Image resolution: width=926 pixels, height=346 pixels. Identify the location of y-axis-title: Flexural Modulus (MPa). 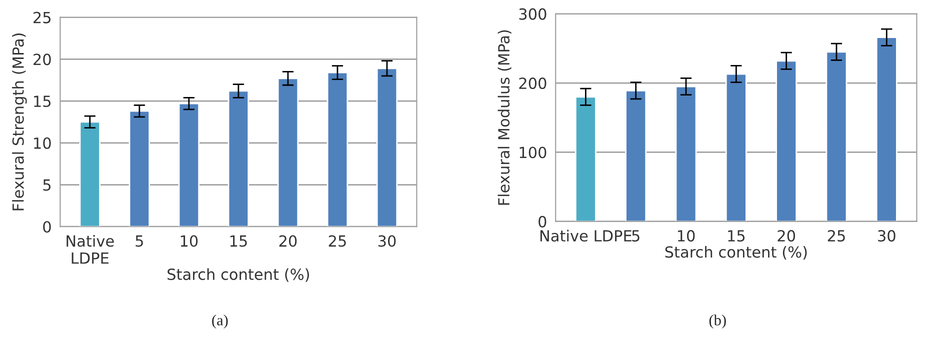
(505, 117).